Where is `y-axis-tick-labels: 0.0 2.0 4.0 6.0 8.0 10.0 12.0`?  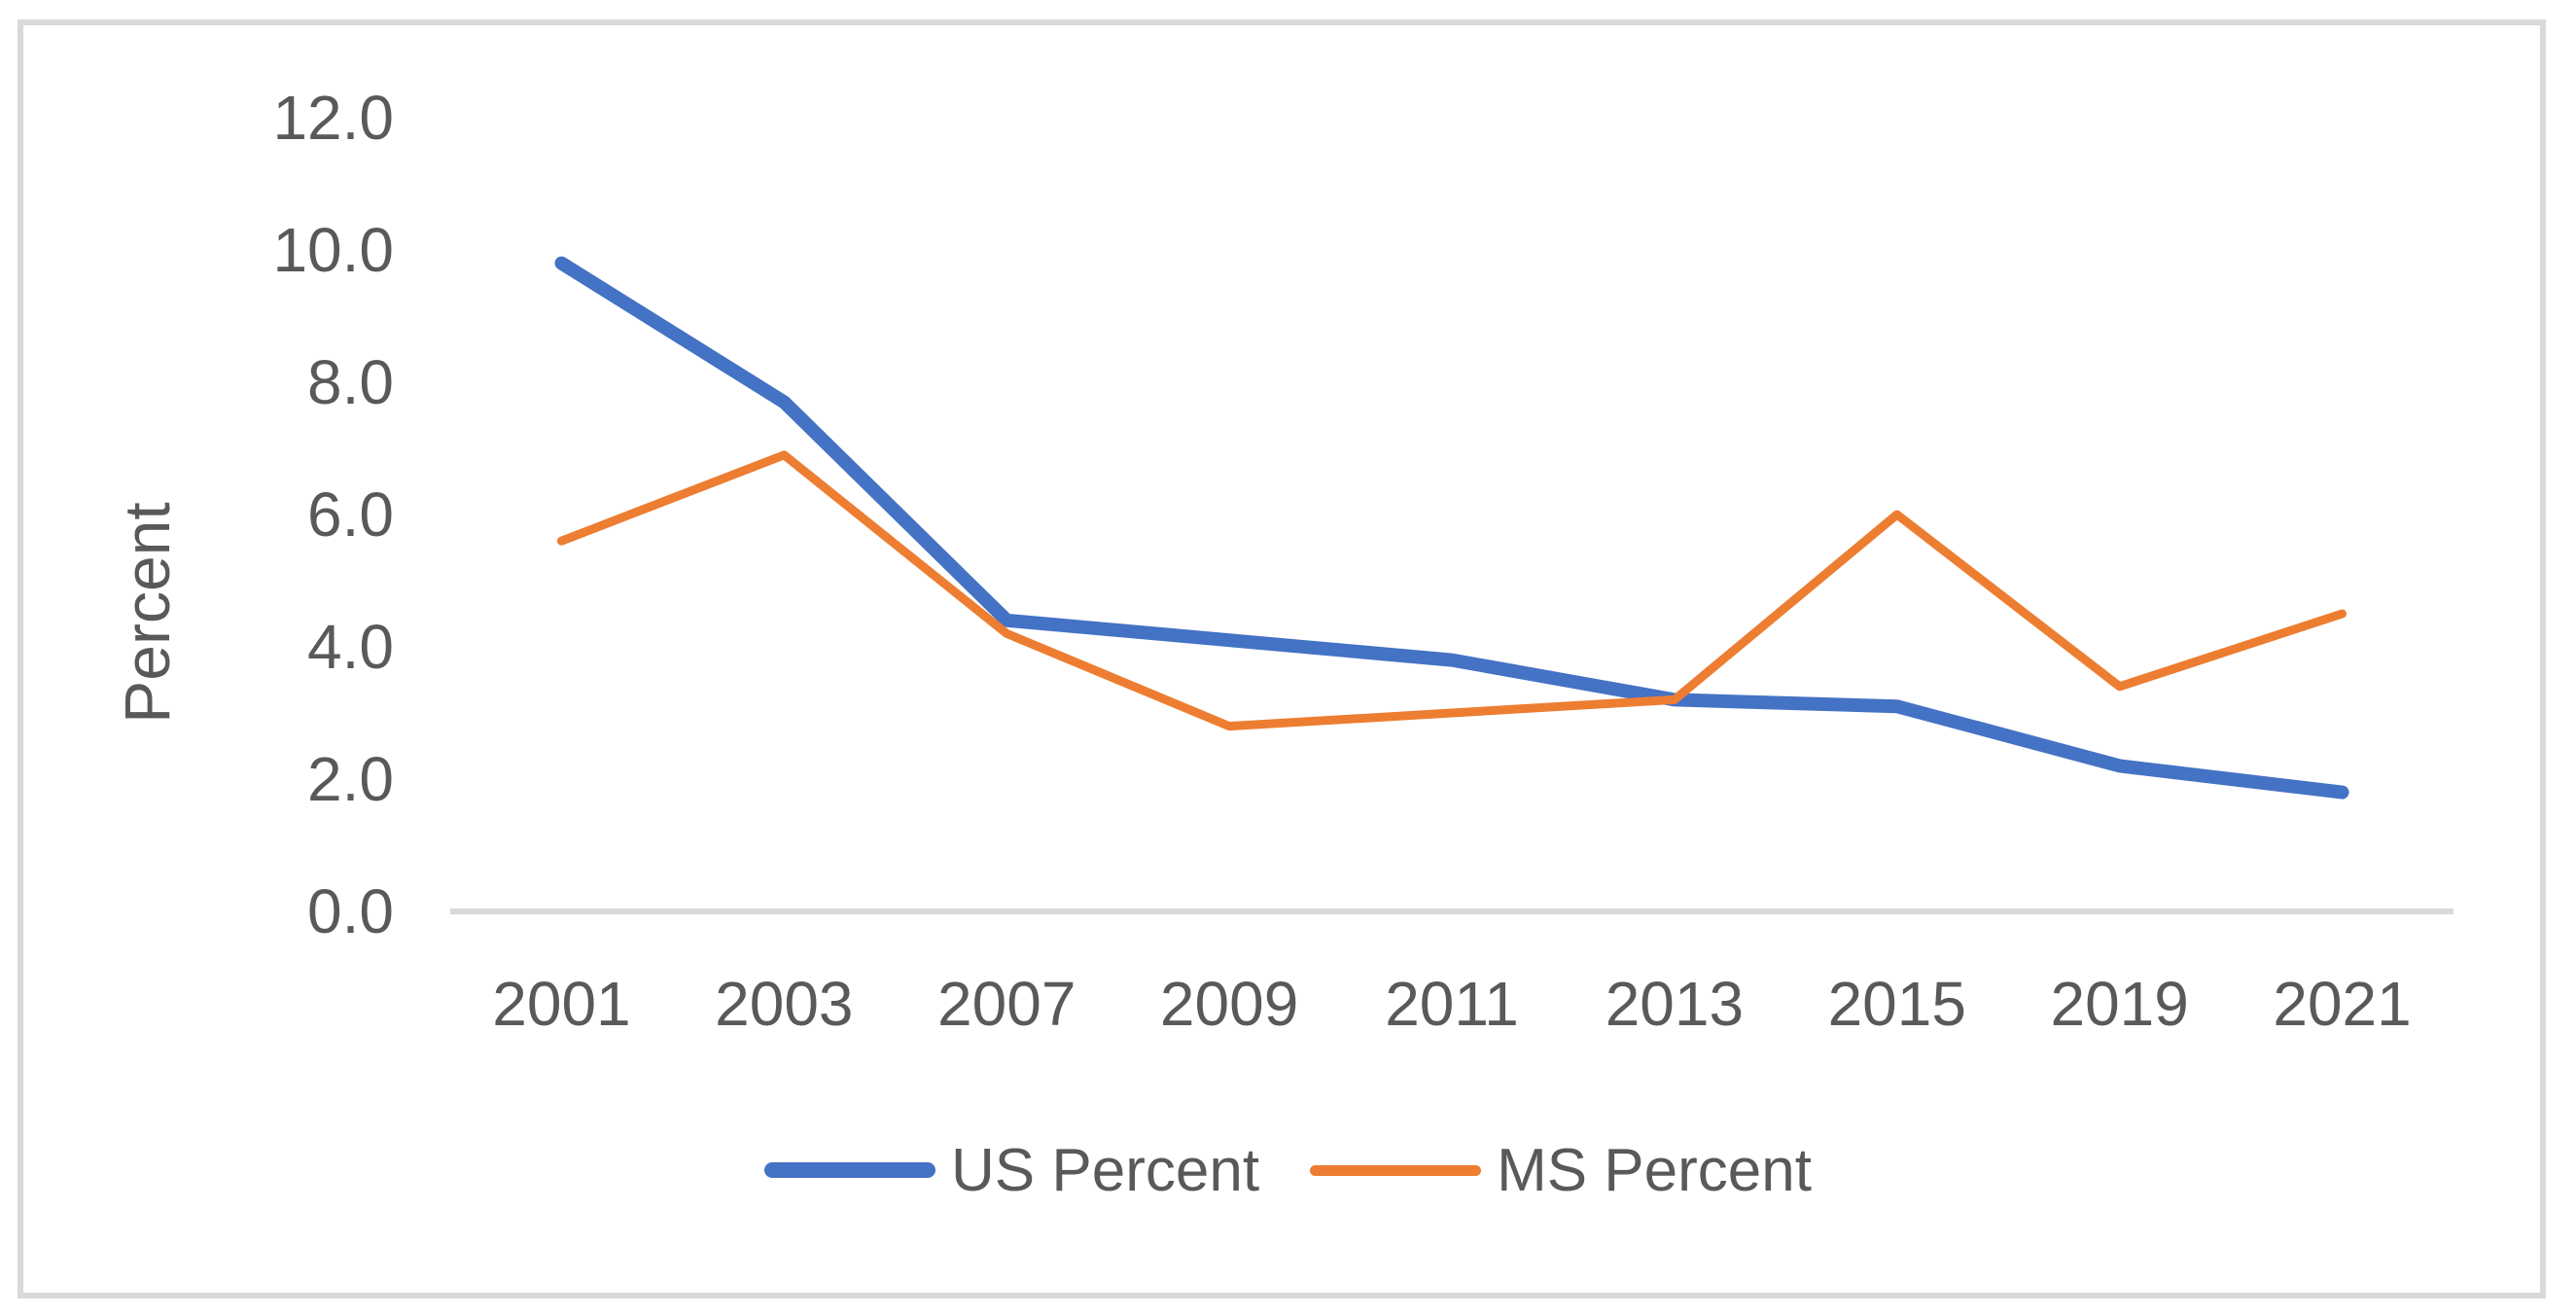 y-axis-tick-labels: 0.0 2.0 4.0 6.0 8.0 10.0 12.0 is located at coordinates (333, 515).